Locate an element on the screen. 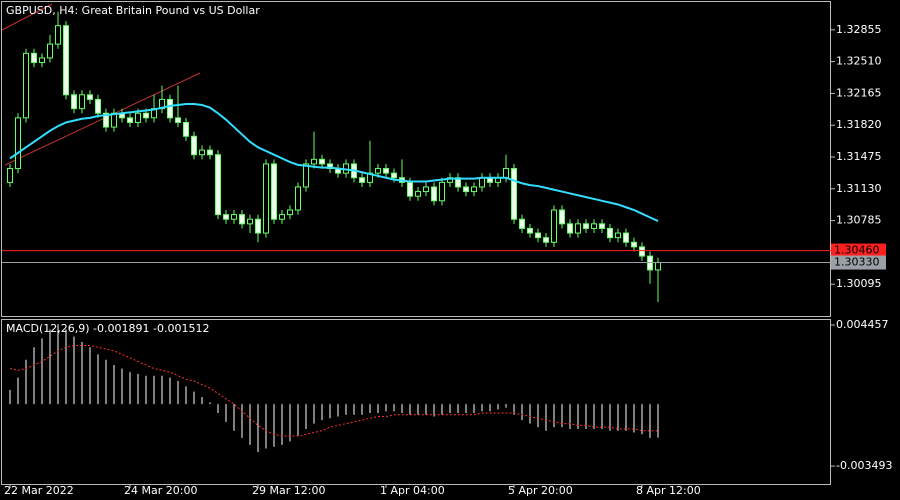 Image resolution: width=900 pixels, height=500 pixels. price-label: 1.30460 is located at coordinates (857, 250).